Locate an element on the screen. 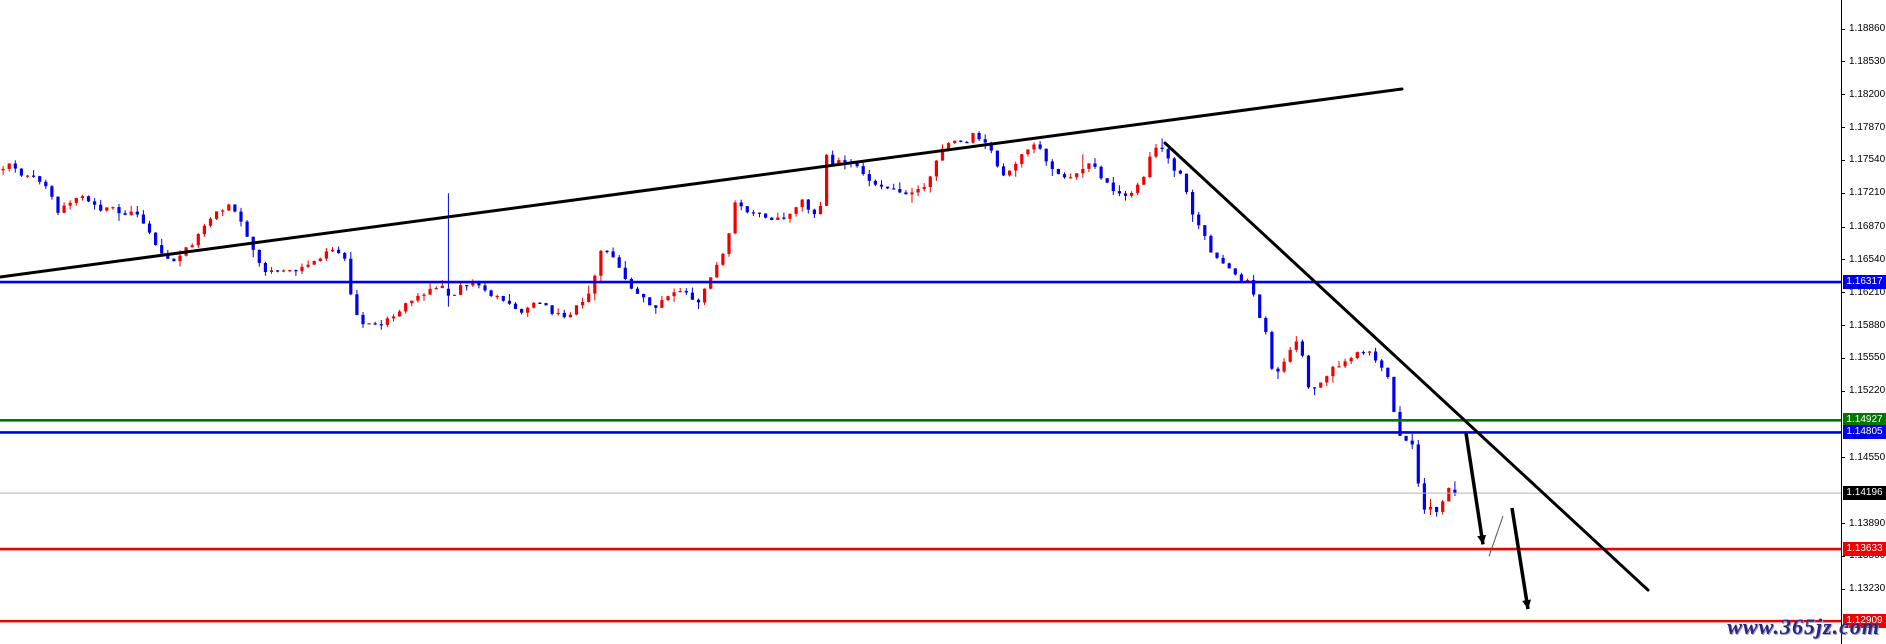 The image size is (1886, 644). projection-arrows is located at coordinates (1498, 521).